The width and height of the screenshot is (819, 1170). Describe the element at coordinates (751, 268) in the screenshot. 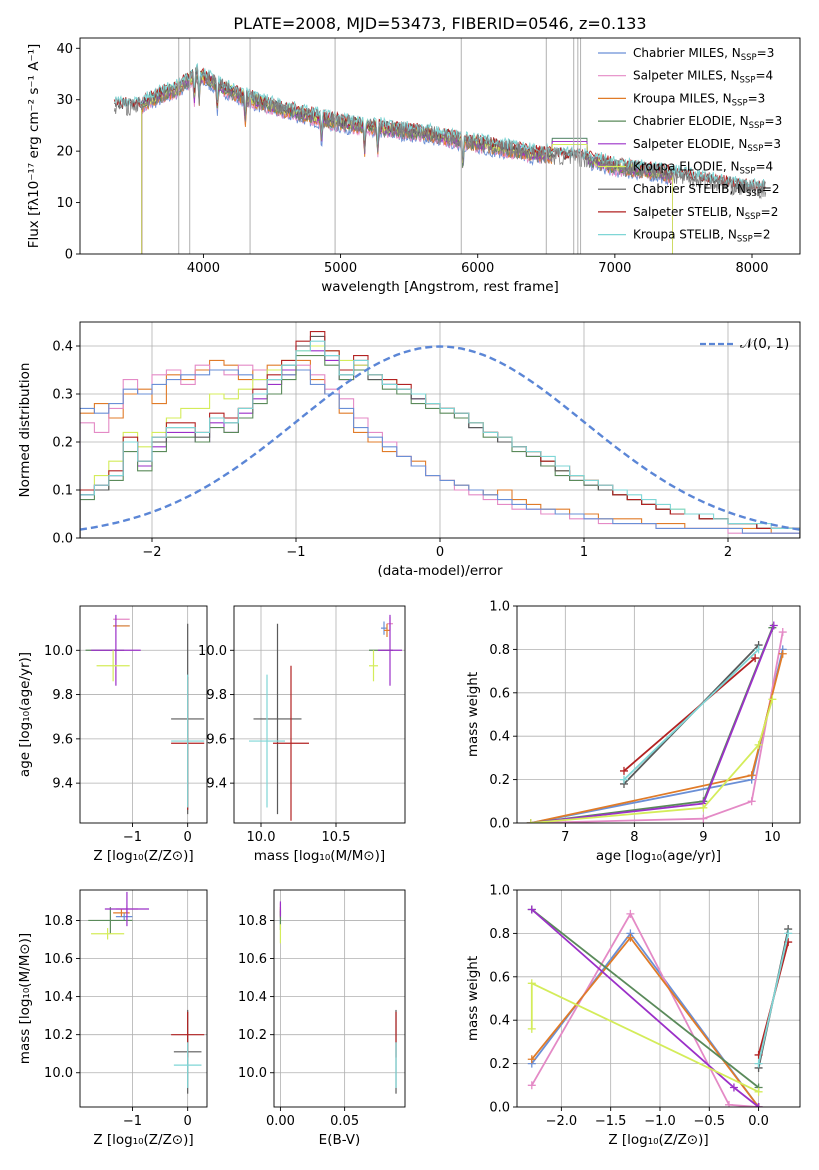

I see `x-tick-label: 8000` at that location.